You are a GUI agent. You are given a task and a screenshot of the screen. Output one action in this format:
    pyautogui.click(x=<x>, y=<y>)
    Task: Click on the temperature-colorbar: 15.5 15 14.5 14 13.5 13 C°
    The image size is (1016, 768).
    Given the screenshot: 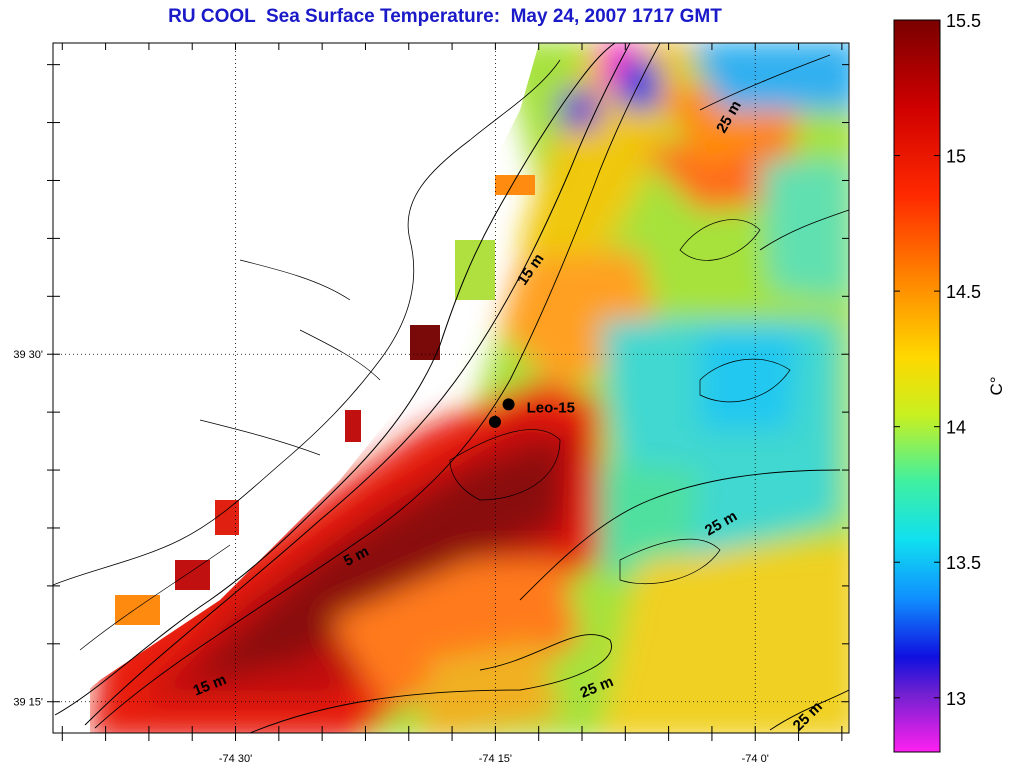 What is the action you would take?
    pyautogui.click(x=949, y=382)
    